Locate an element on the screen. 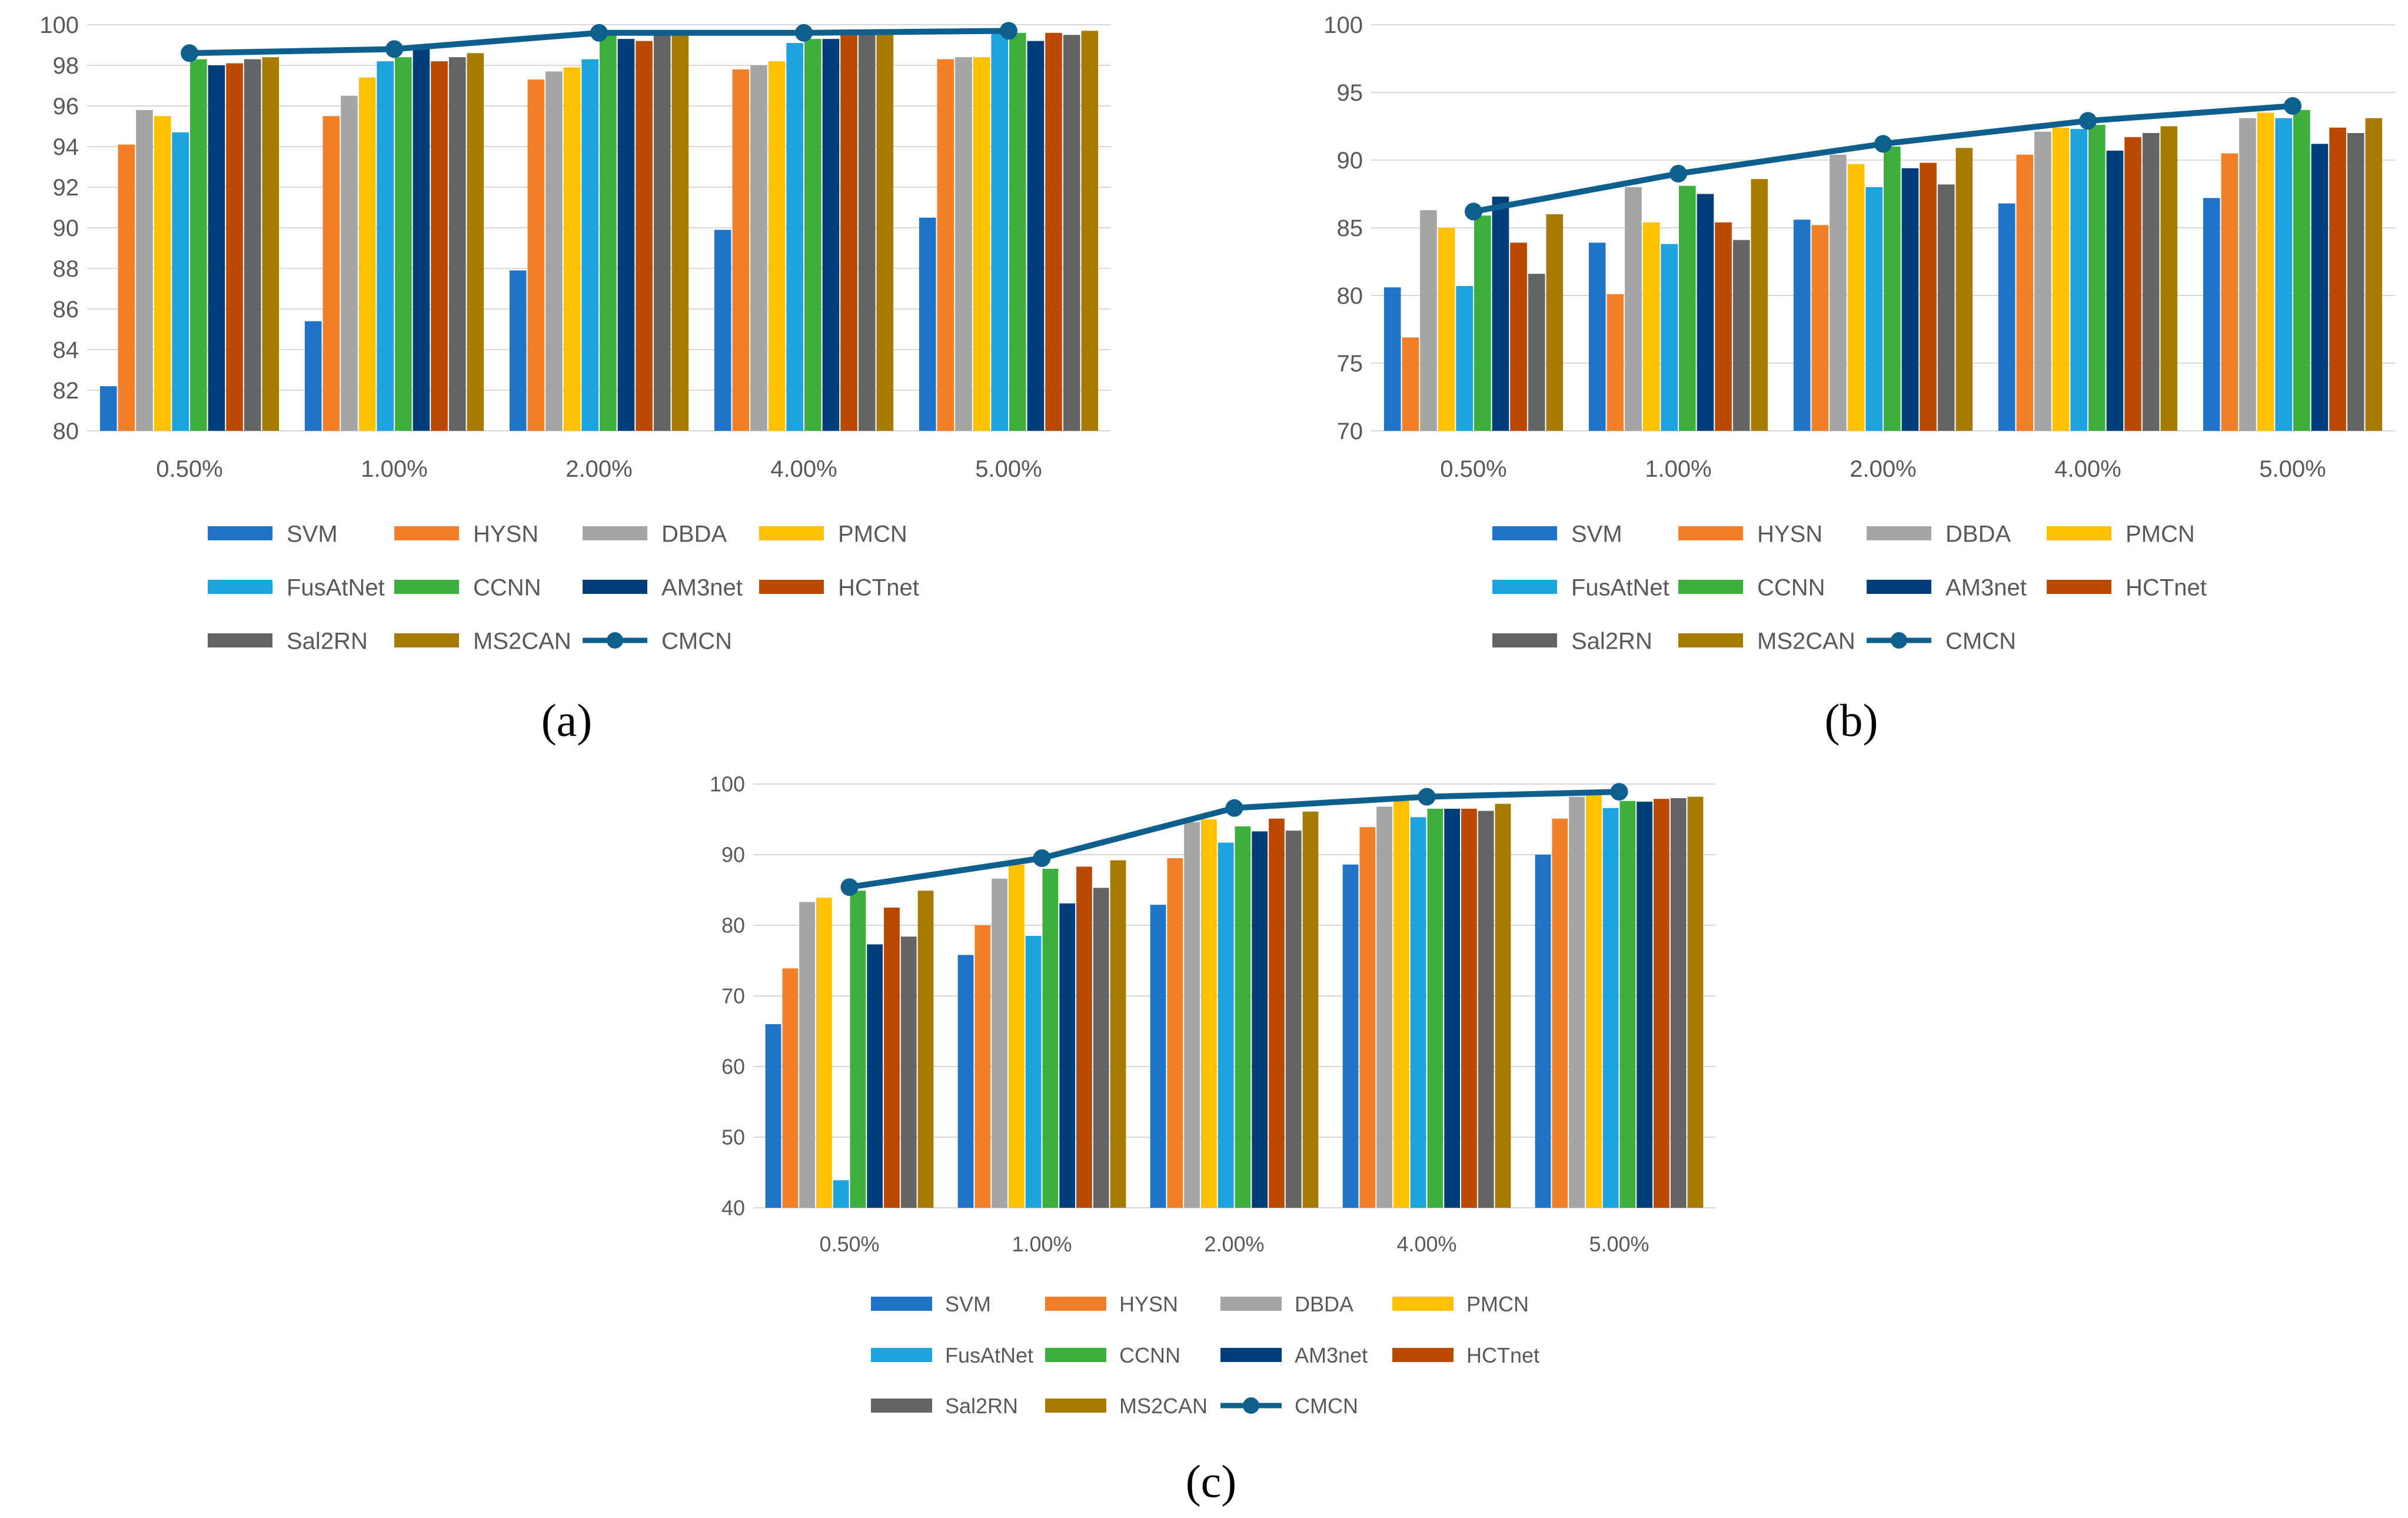 The height and width of the screenshot is (1518, 2408). x-tick-label: 0.50% is located at coordinates (1473, 469).